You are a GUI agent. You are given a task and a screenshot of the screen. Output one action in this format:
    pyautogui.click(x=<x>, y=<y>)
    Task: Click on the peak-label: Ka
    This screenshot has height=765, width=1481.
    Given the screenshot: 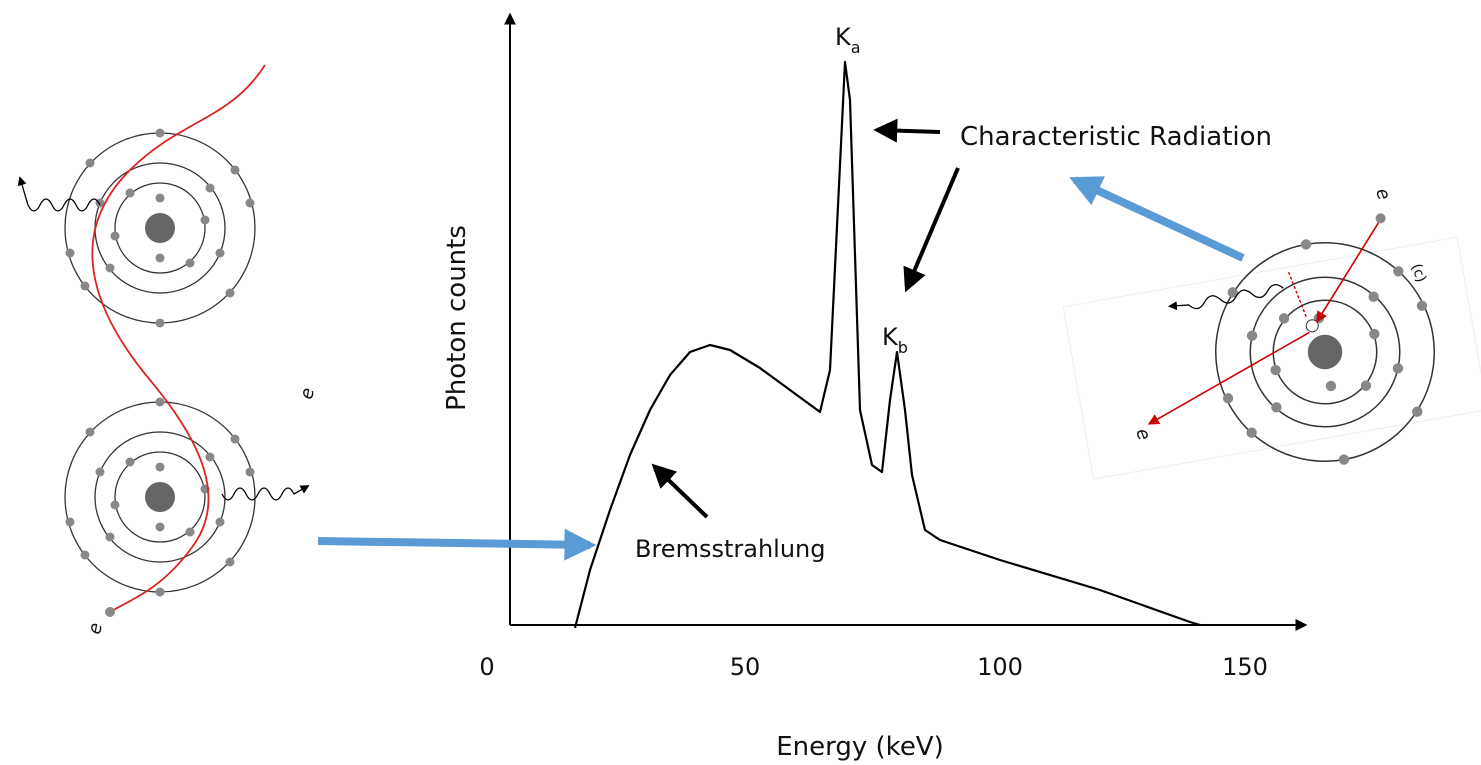 What is the action you would take?
    pyautogui.click(x=848, y=40)
    